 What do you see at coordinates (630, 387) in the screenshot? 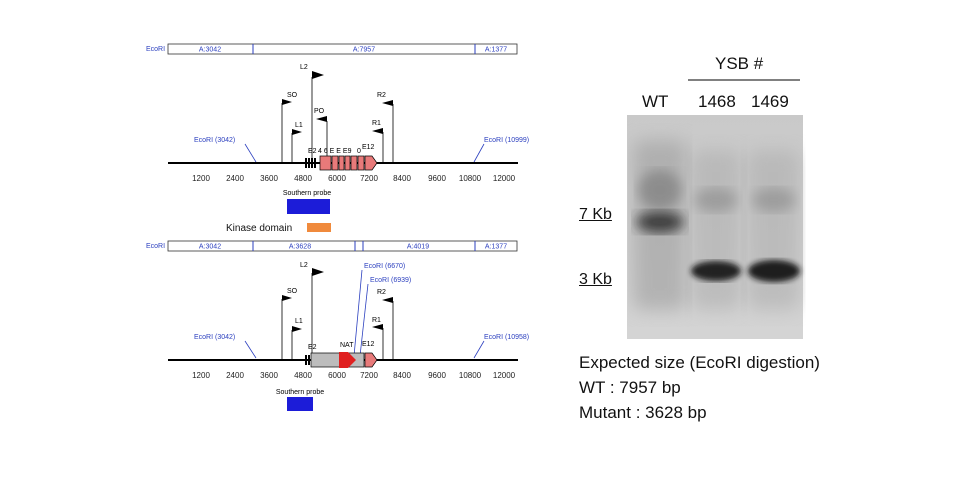
I see `expected-wt: WT : 7957 bp` at bounding box center [630, 387].